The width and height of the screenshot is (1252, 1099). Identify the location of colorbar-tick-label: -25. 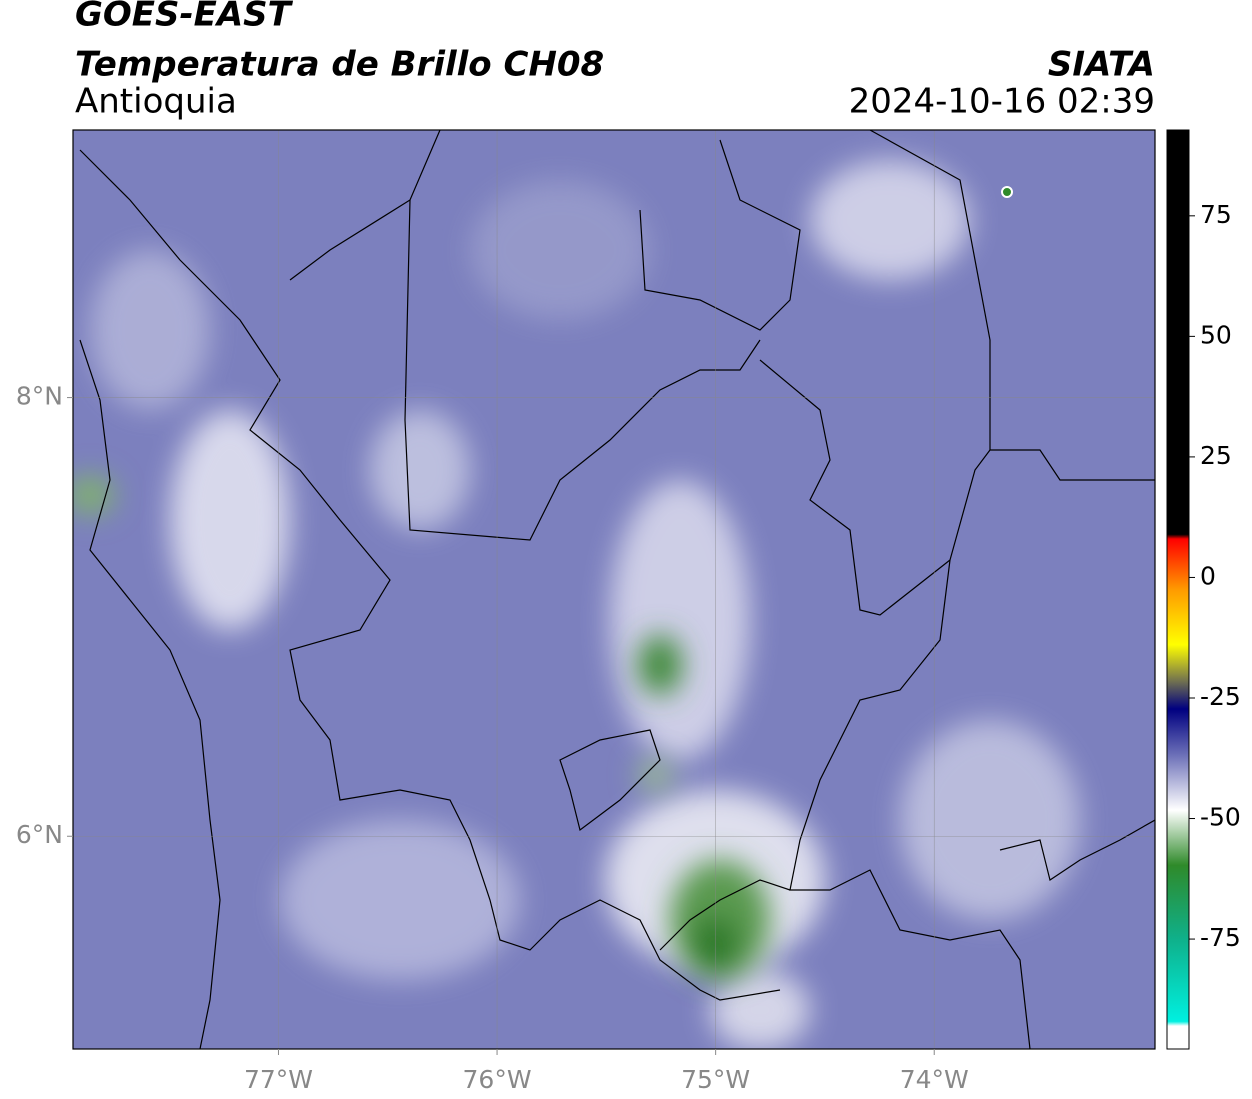
(1220, 696).